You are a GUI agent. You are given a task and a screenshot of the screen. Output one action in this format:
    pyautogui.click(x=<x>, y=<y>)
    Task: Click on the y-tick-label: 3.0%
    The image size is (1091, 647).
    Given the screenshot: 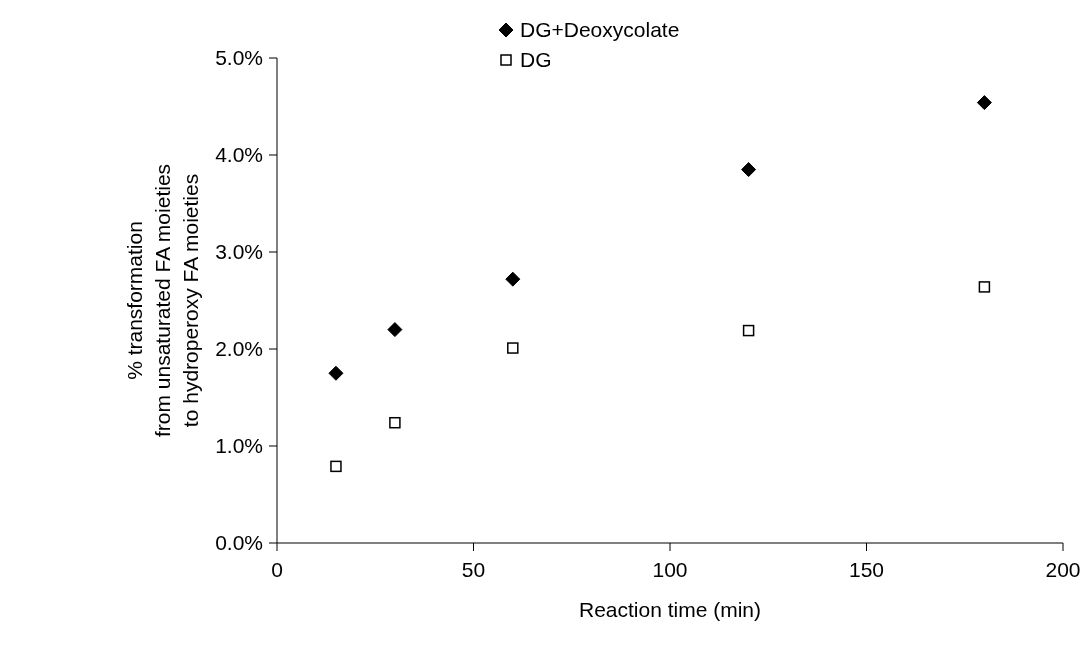 What is the action you would take?
    pyautogui.click(x=239, y=251)
    